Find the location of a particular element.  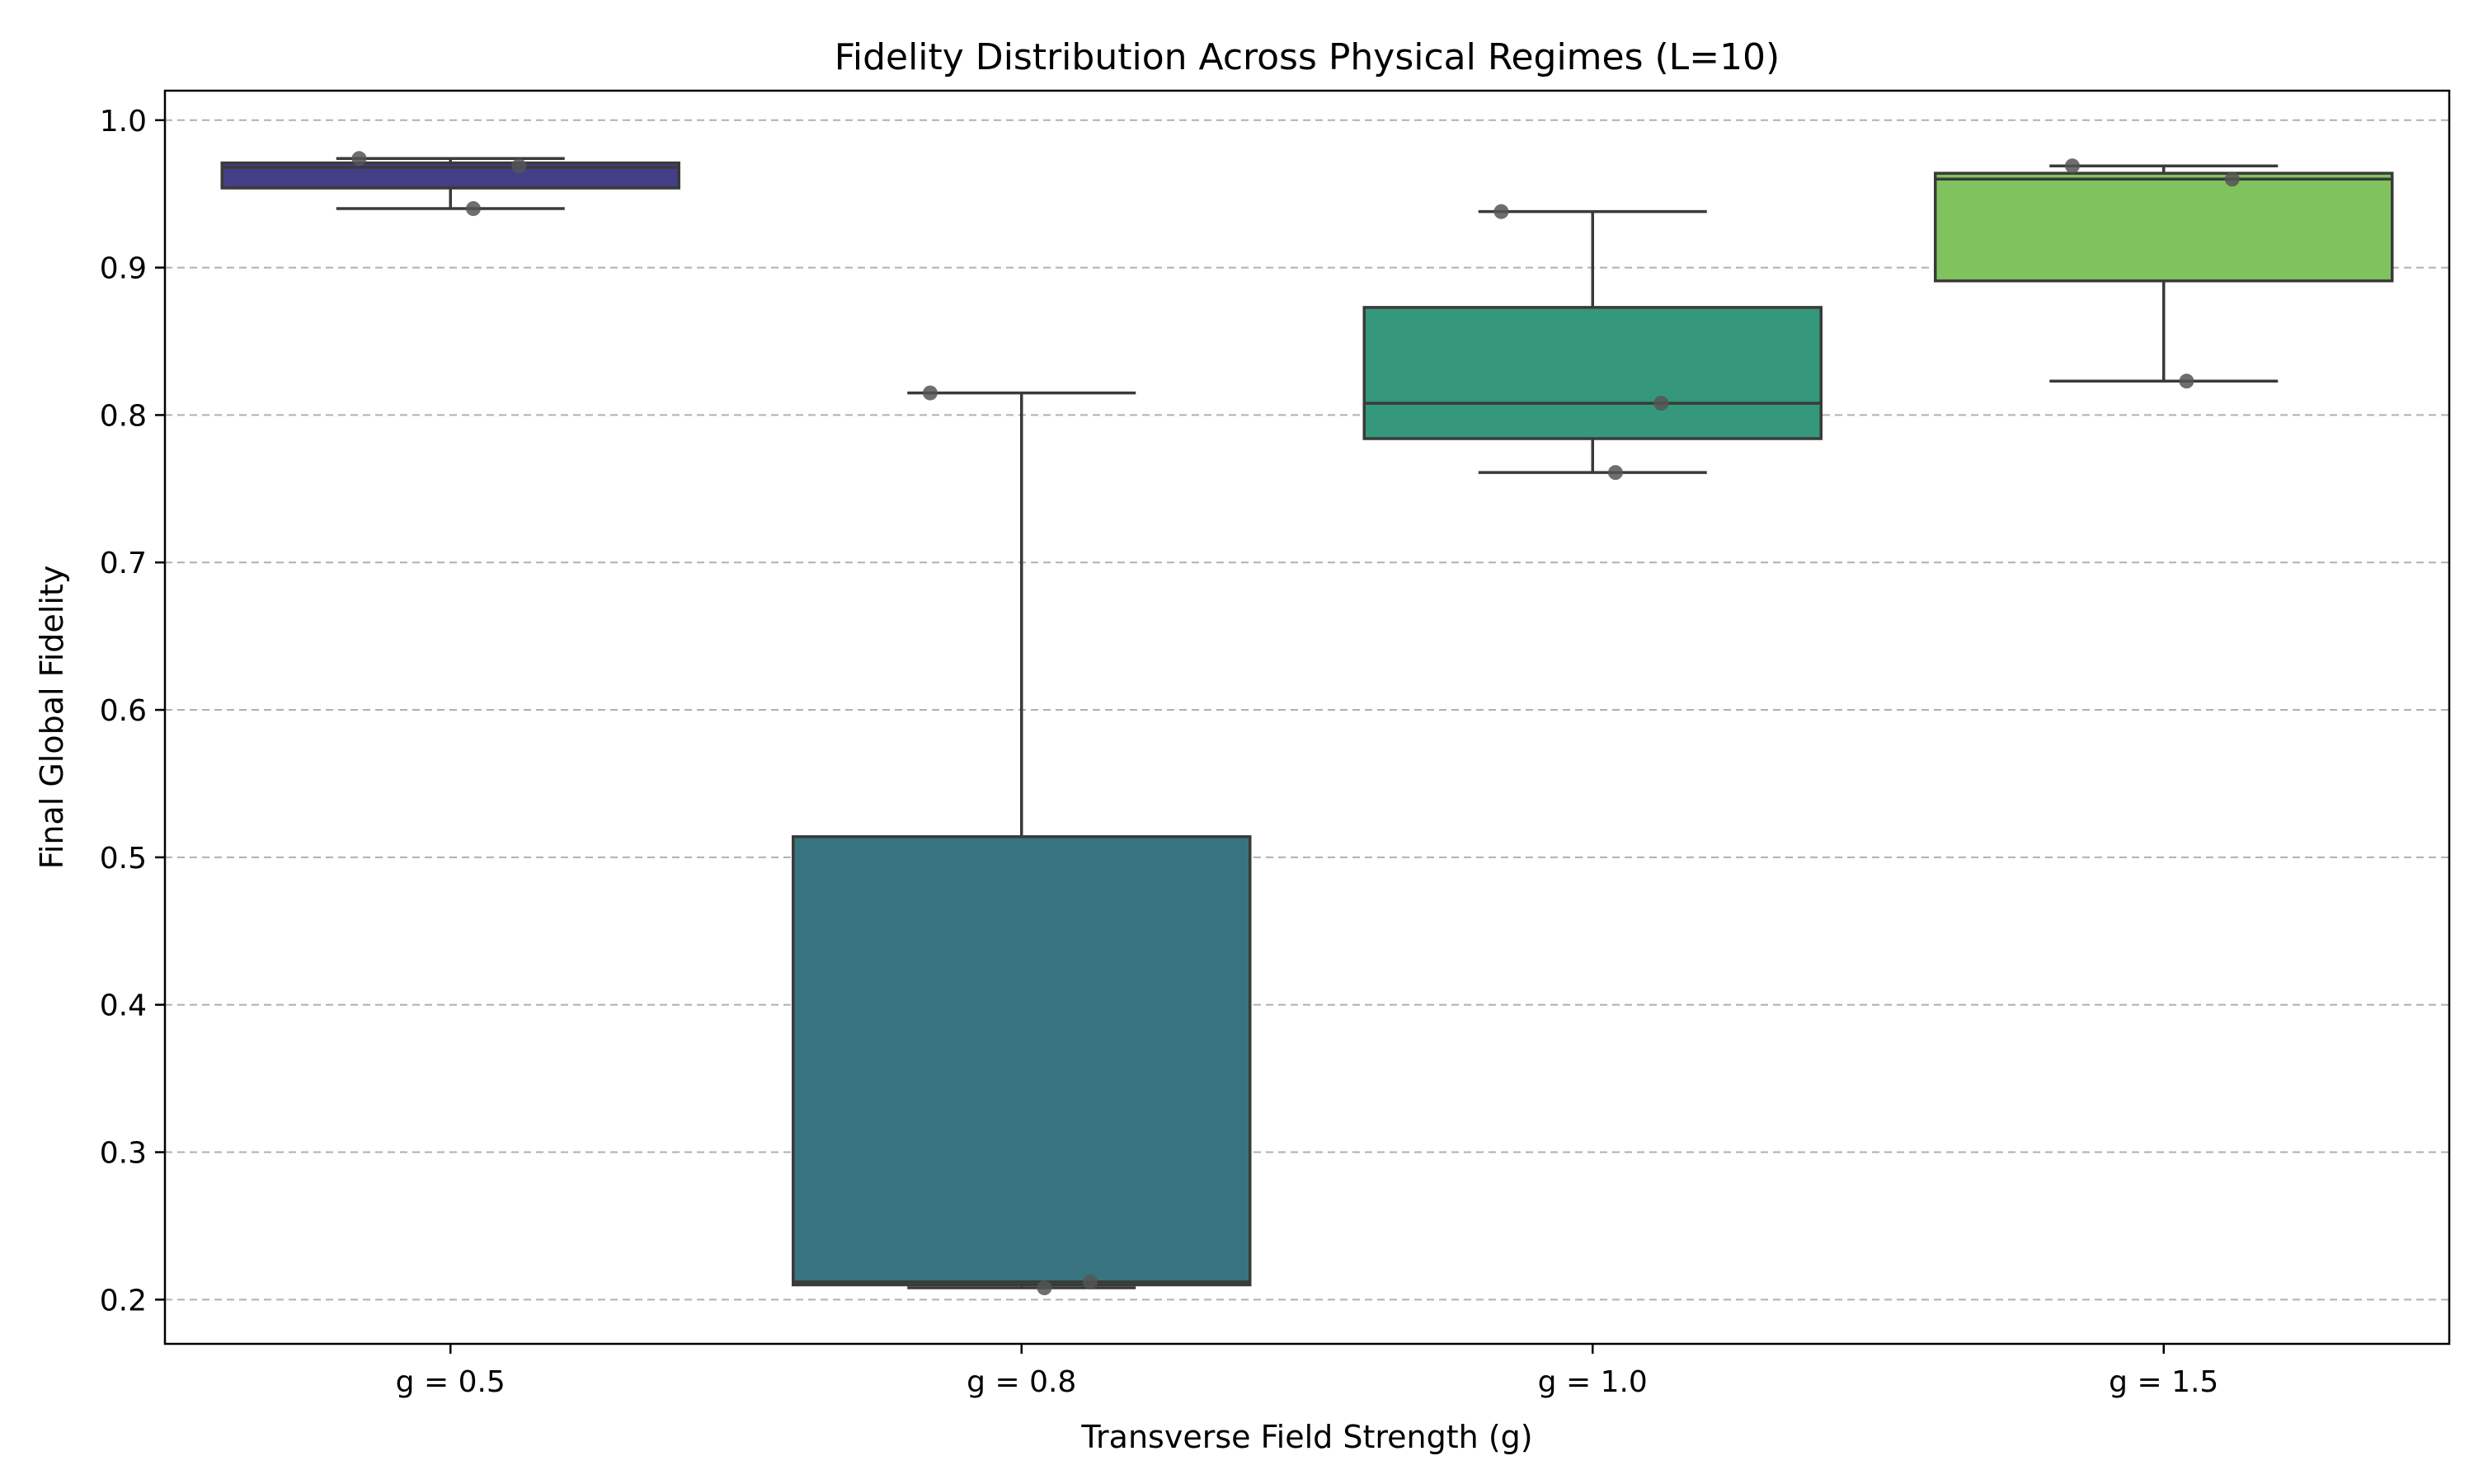

x-axis-label: Transverse Field Strength (g) is located at coordinates (1306, 1437).